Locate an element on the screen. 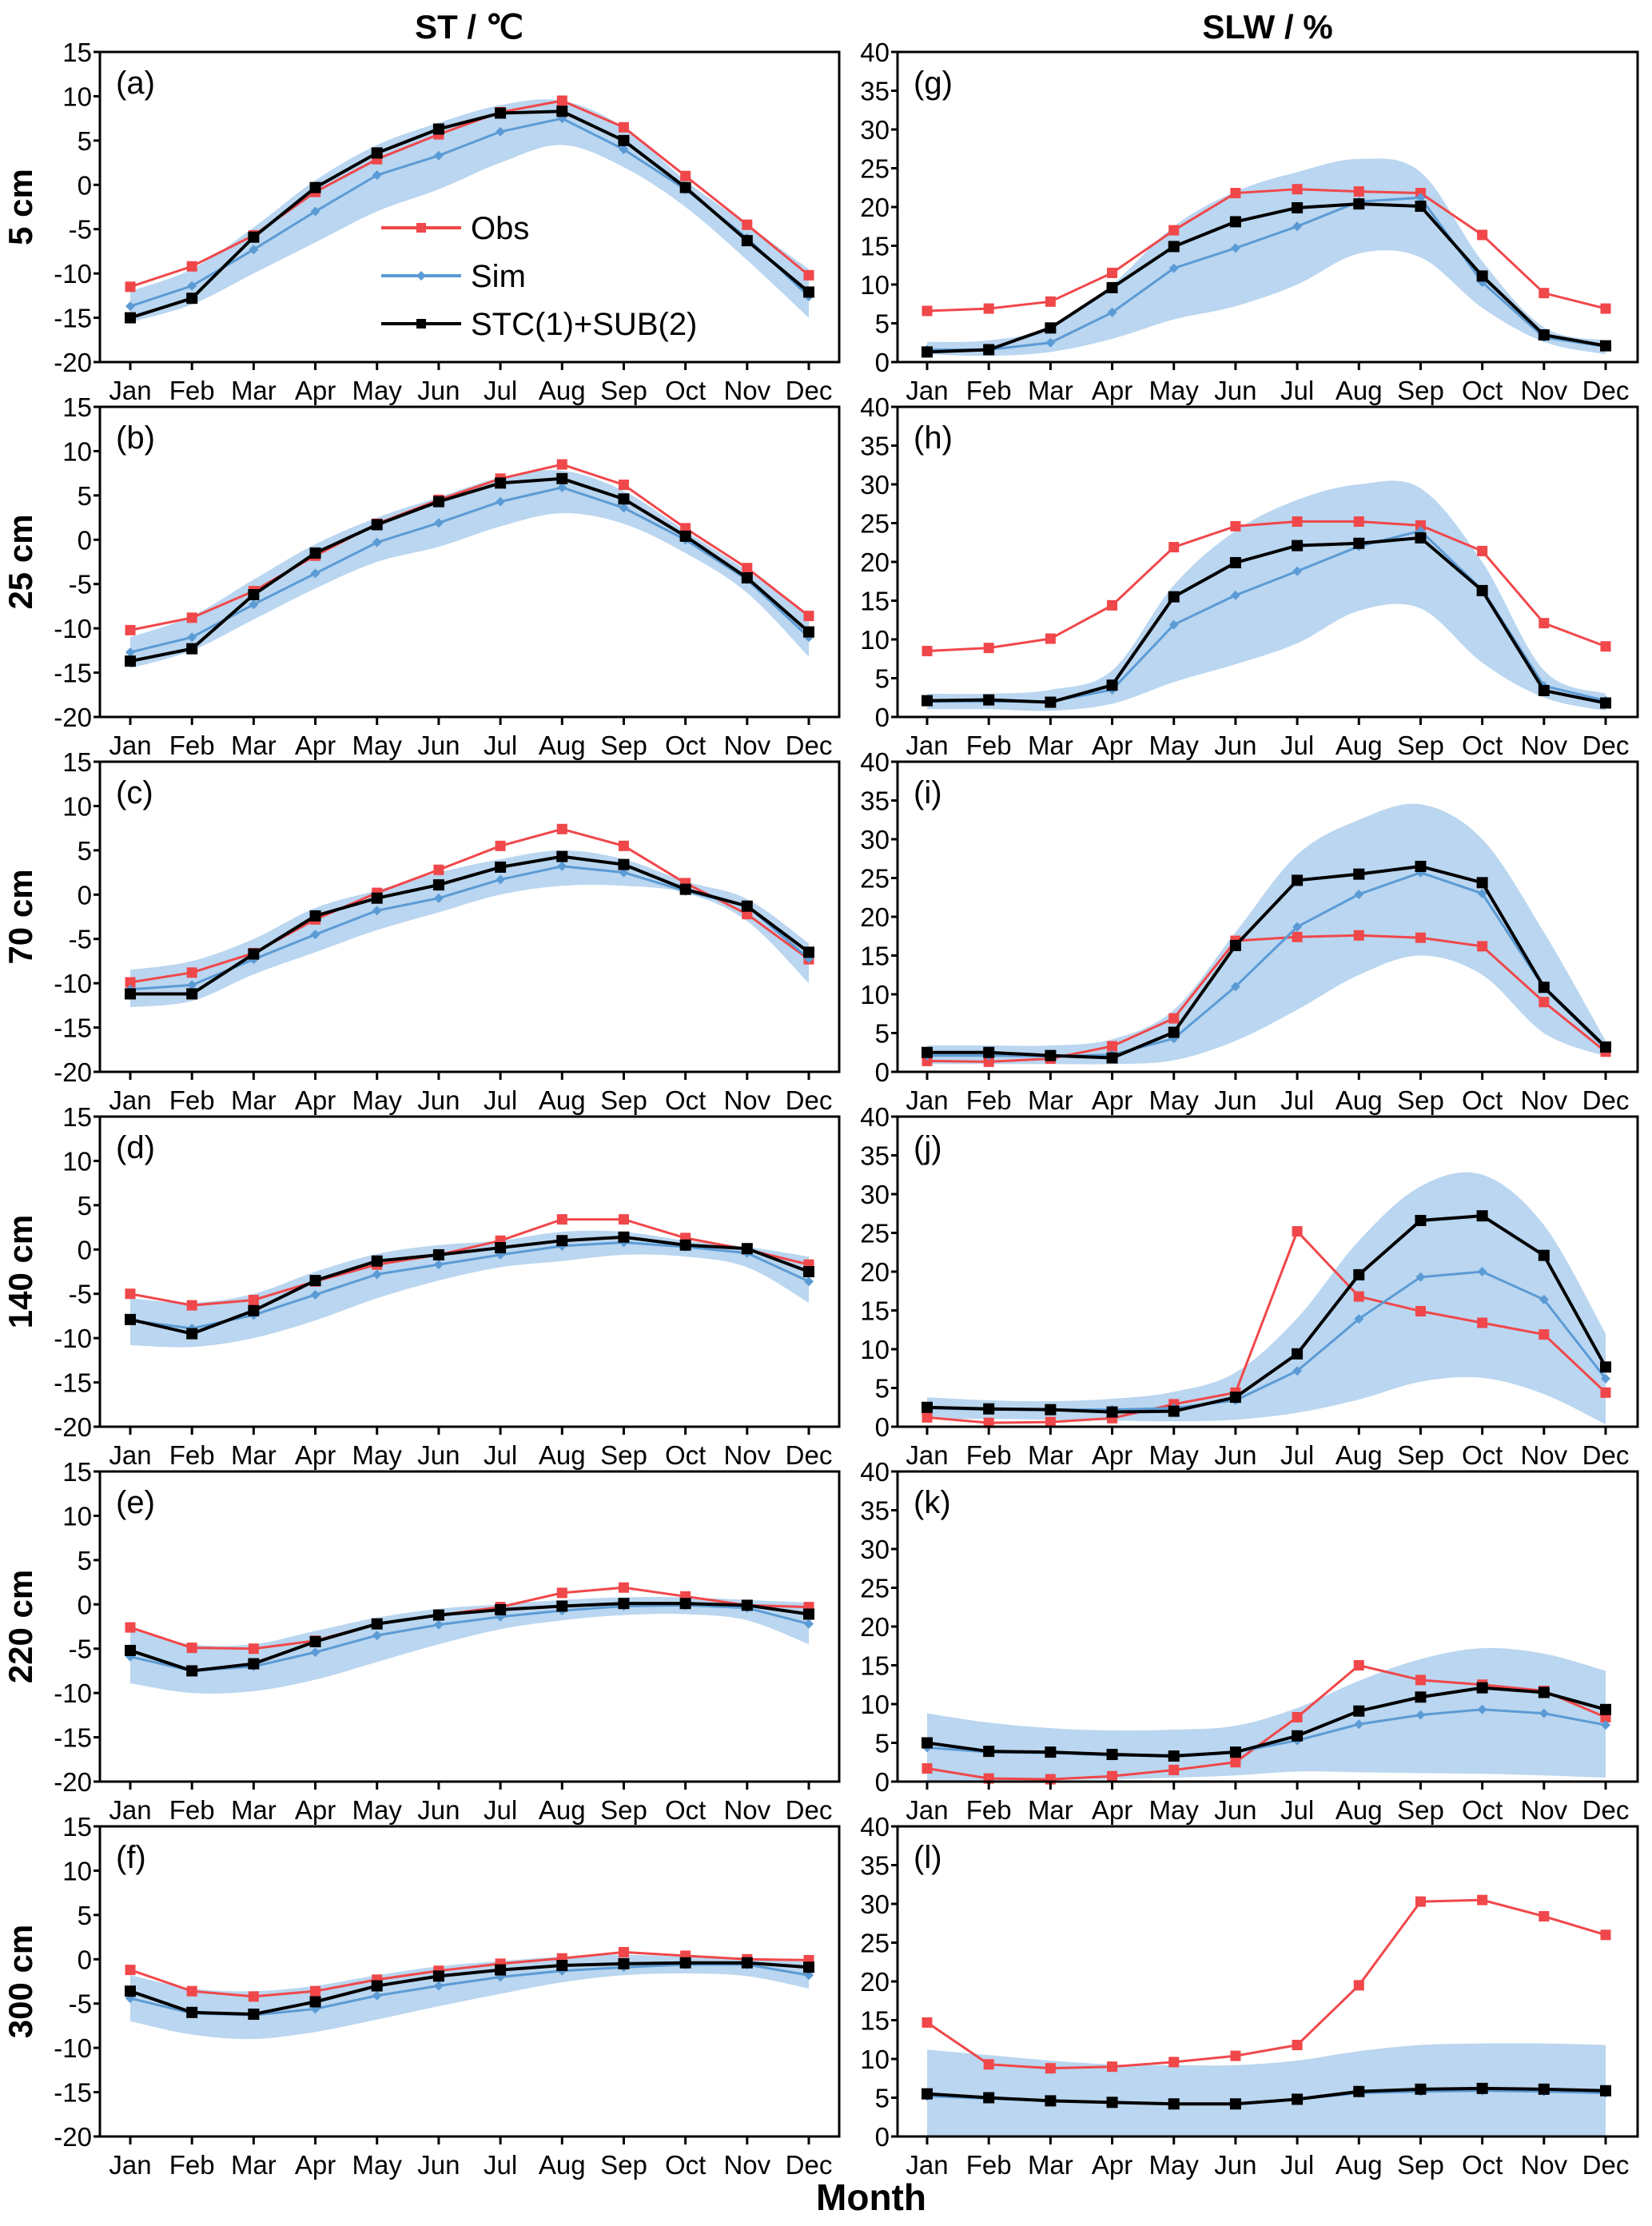  row-label-depth: 140 cm is located at coordinates (20, 1271).